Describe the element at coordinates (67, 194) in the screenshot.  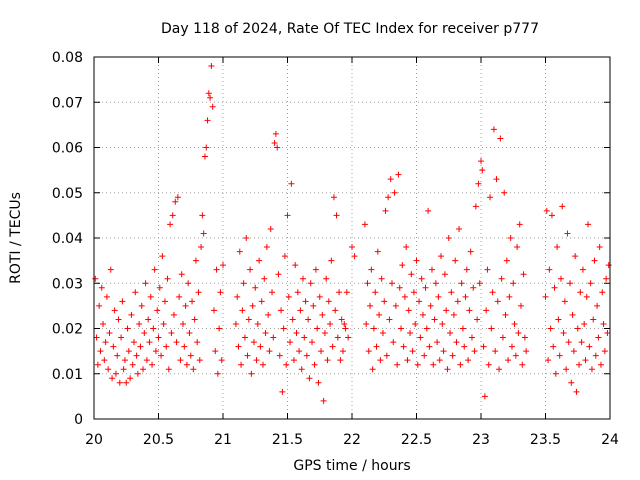
I see `y-tick-label: 0.05` at that location.